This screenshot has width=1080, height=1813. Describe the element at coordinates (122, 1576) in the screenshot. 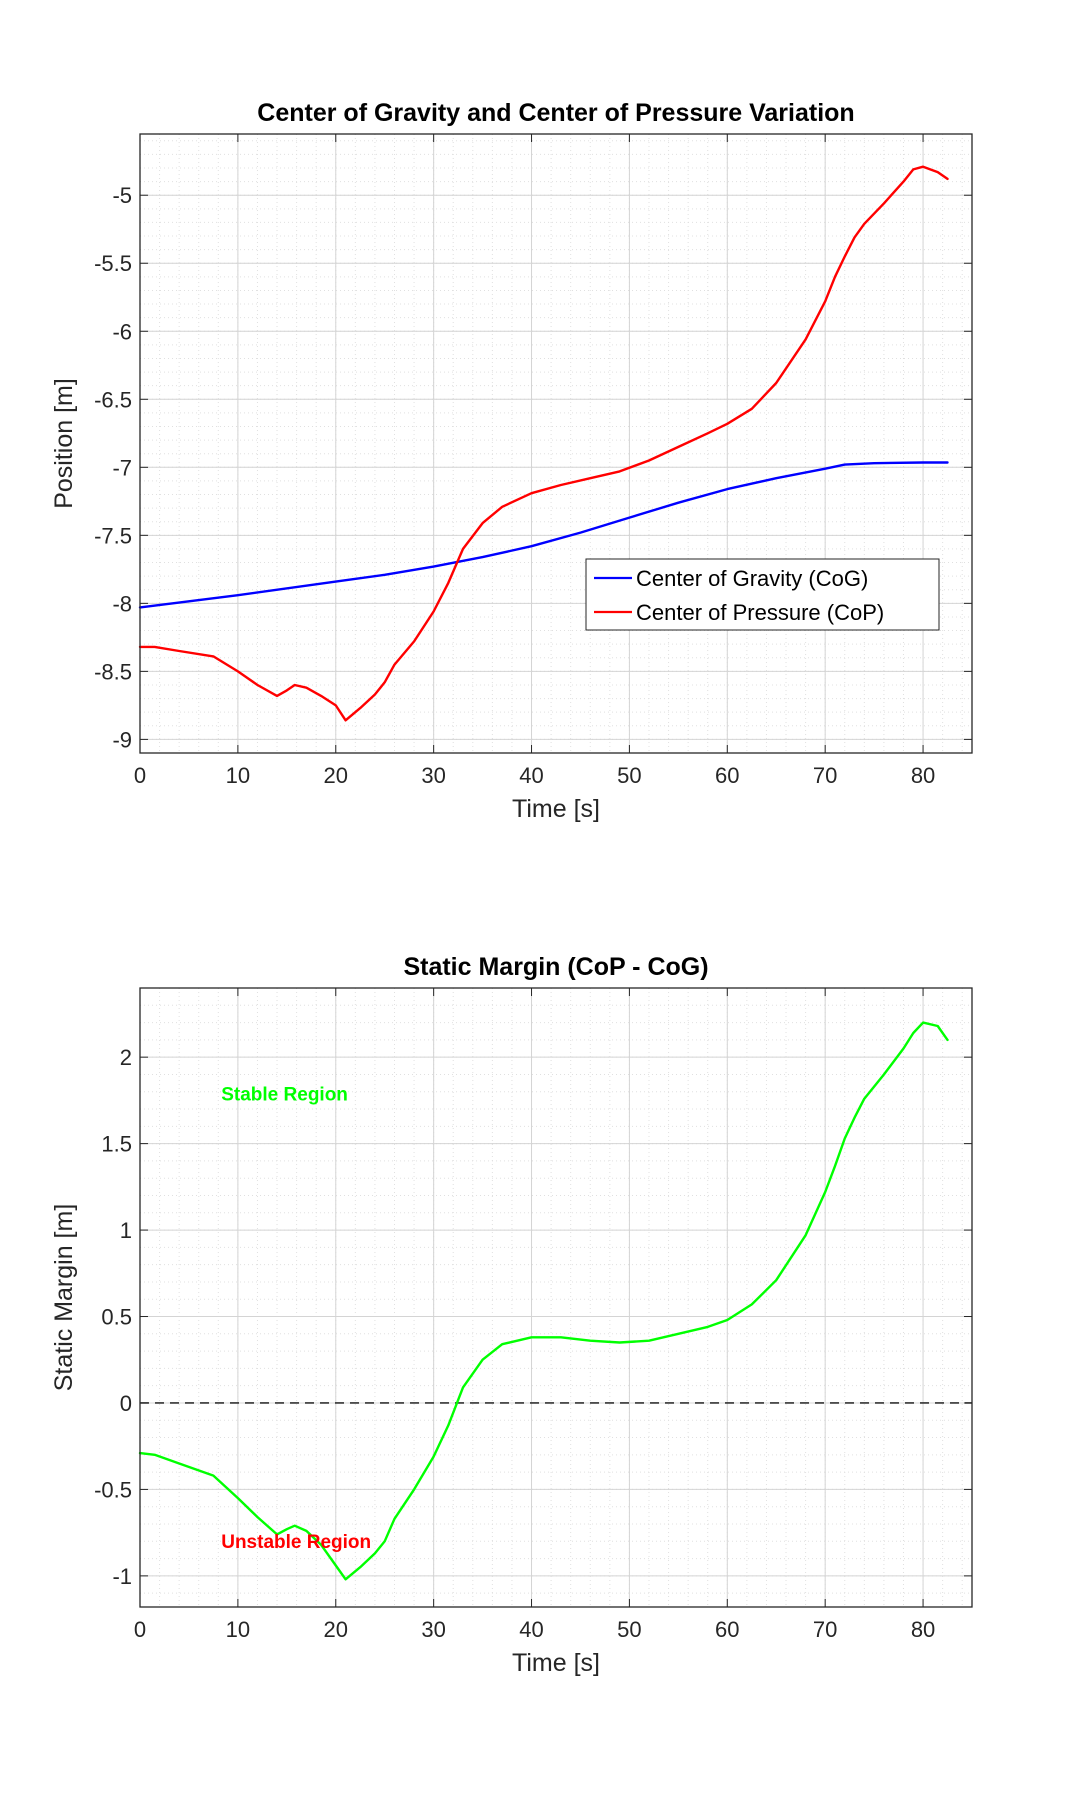

I see `y-tick-label: -1` at that location.